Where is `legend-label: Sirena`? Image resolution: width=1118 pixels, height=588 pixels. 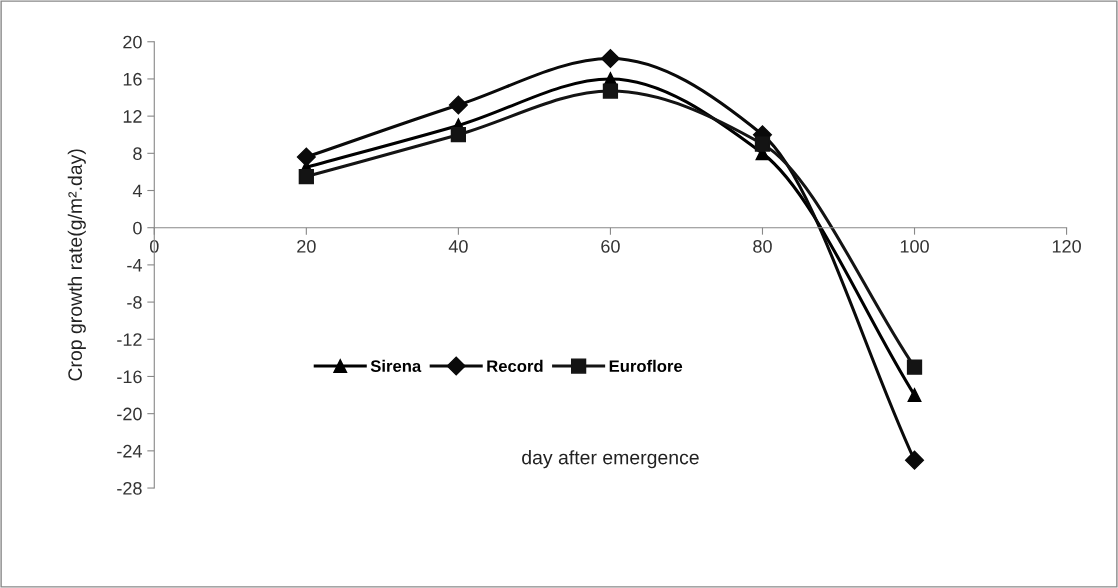 legend-label: Sirena is located at coordinates (396, 366).